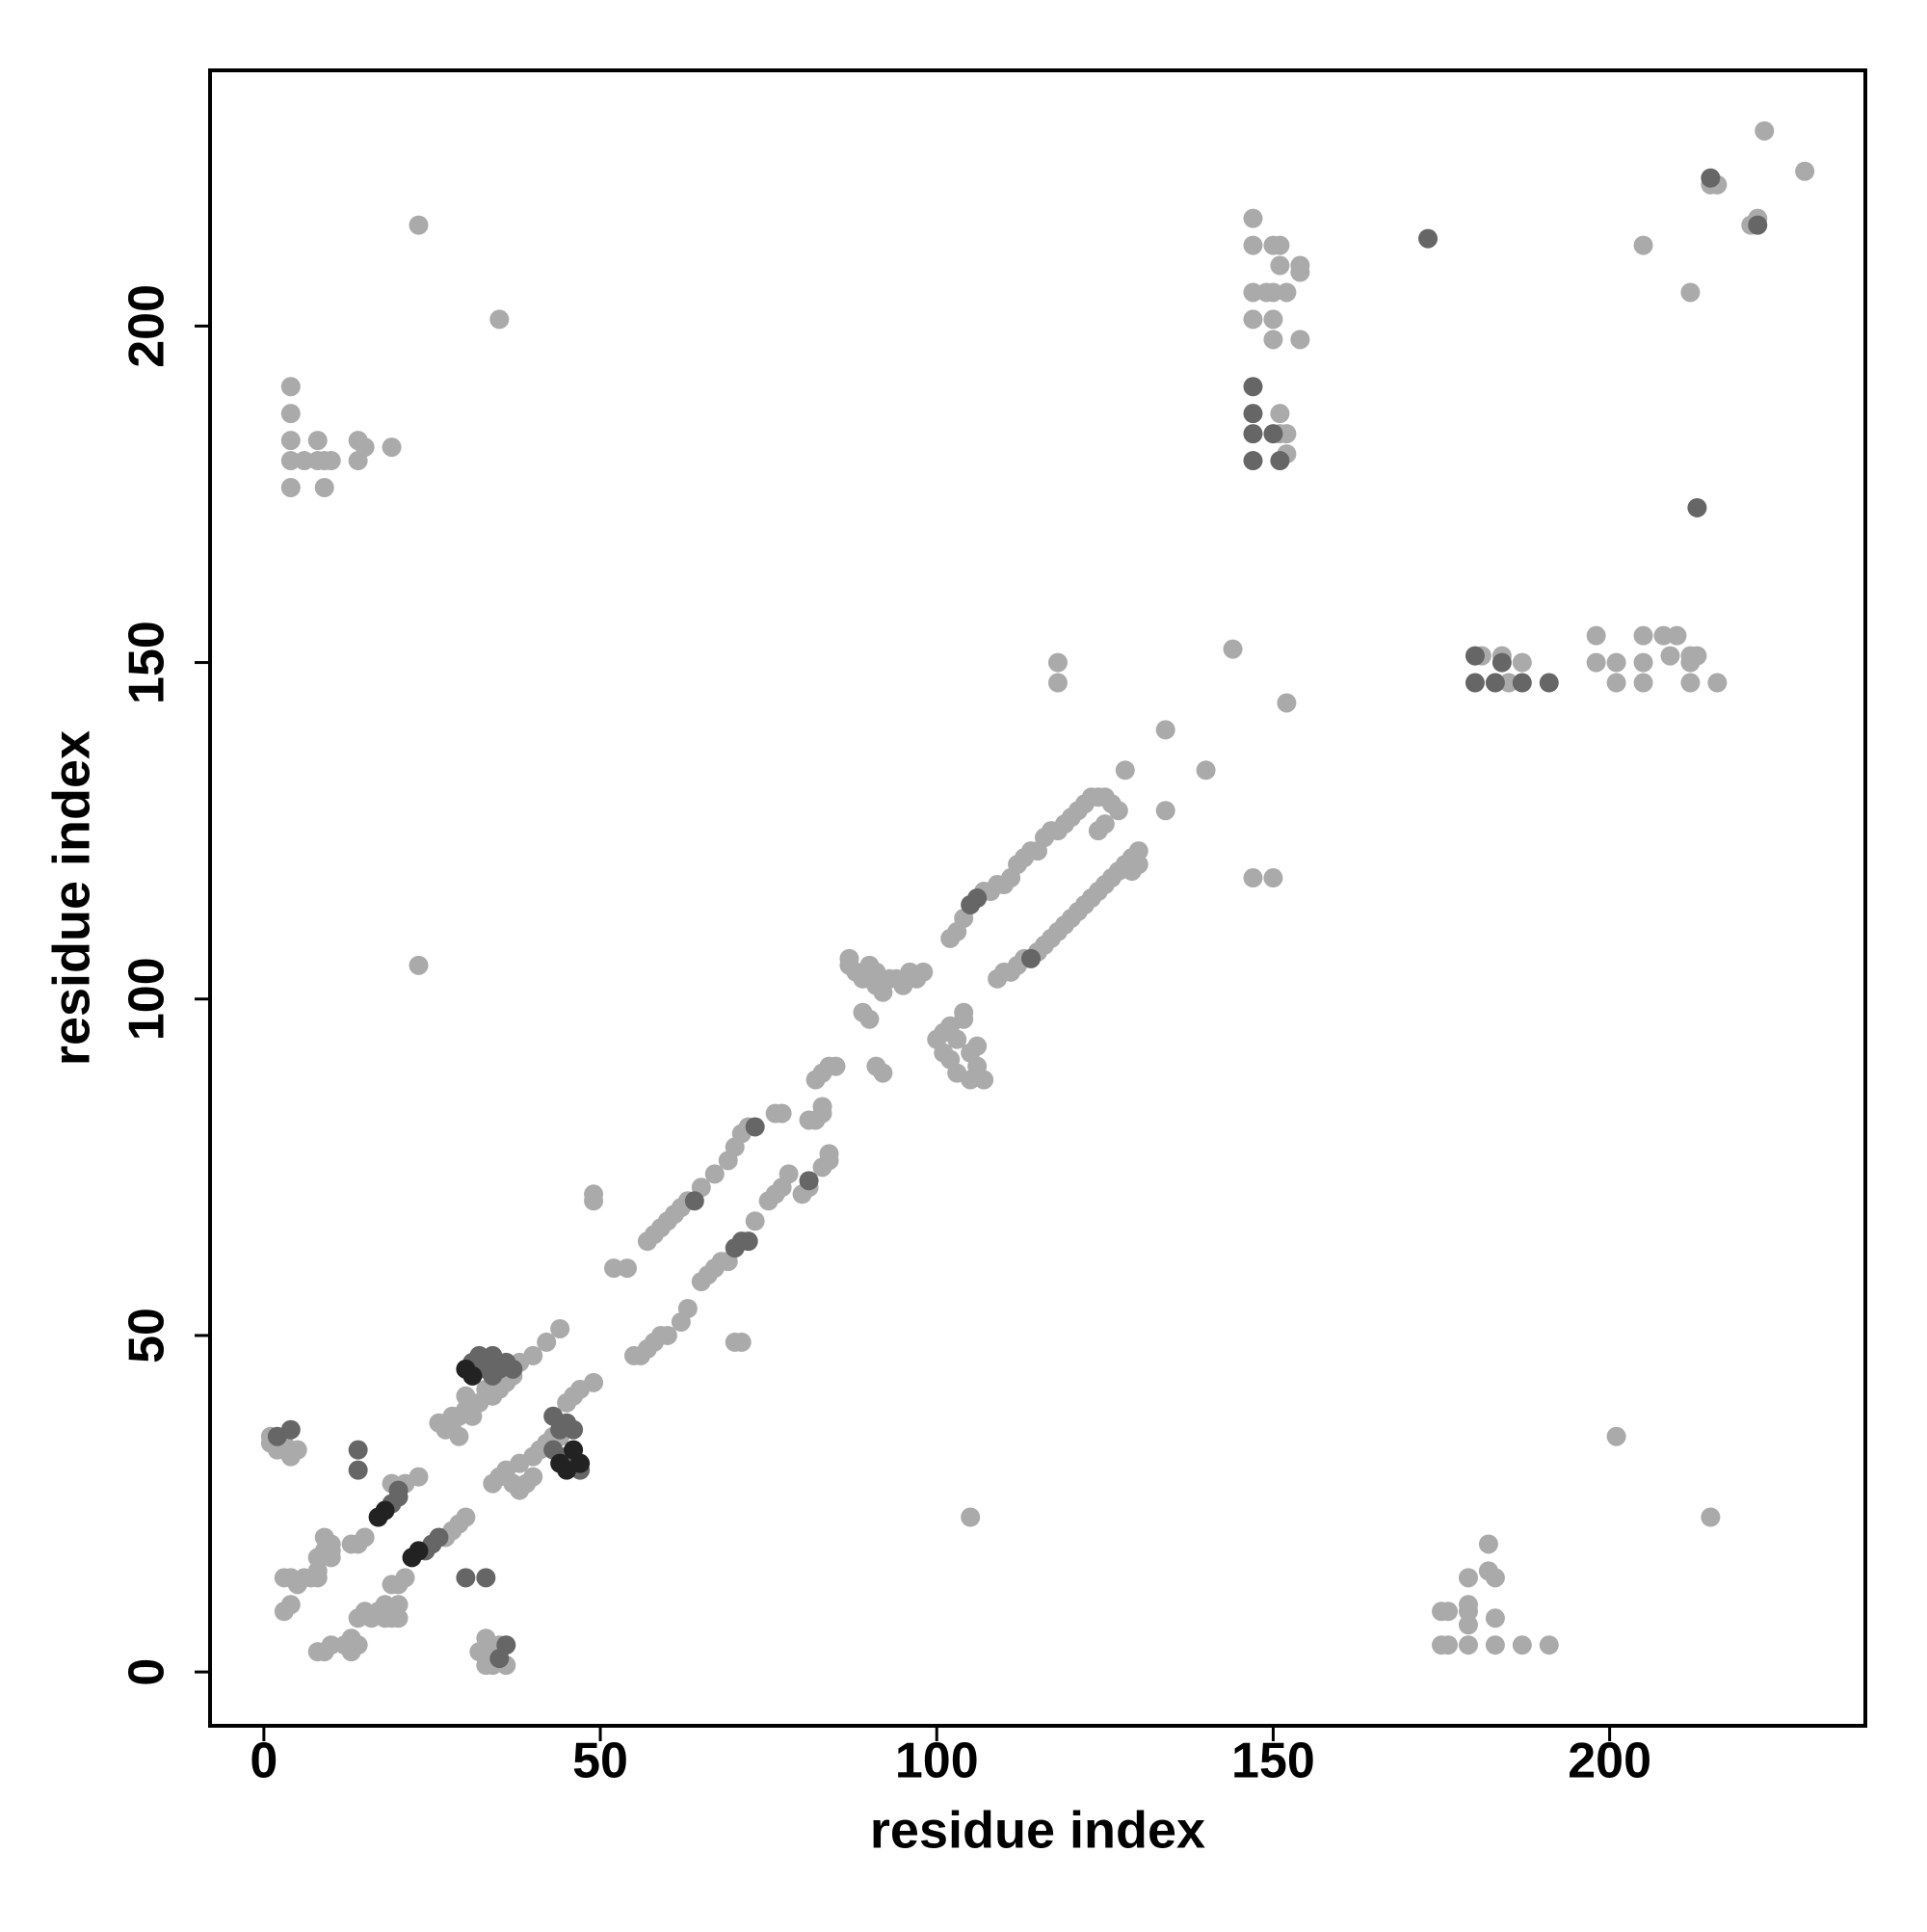 This screenshot has height=1932, width=1927. What do you see at coordinates (263, 1761) in the screenshot?
I see `x-tick-label: 0` at bounding box center [263, 1761].